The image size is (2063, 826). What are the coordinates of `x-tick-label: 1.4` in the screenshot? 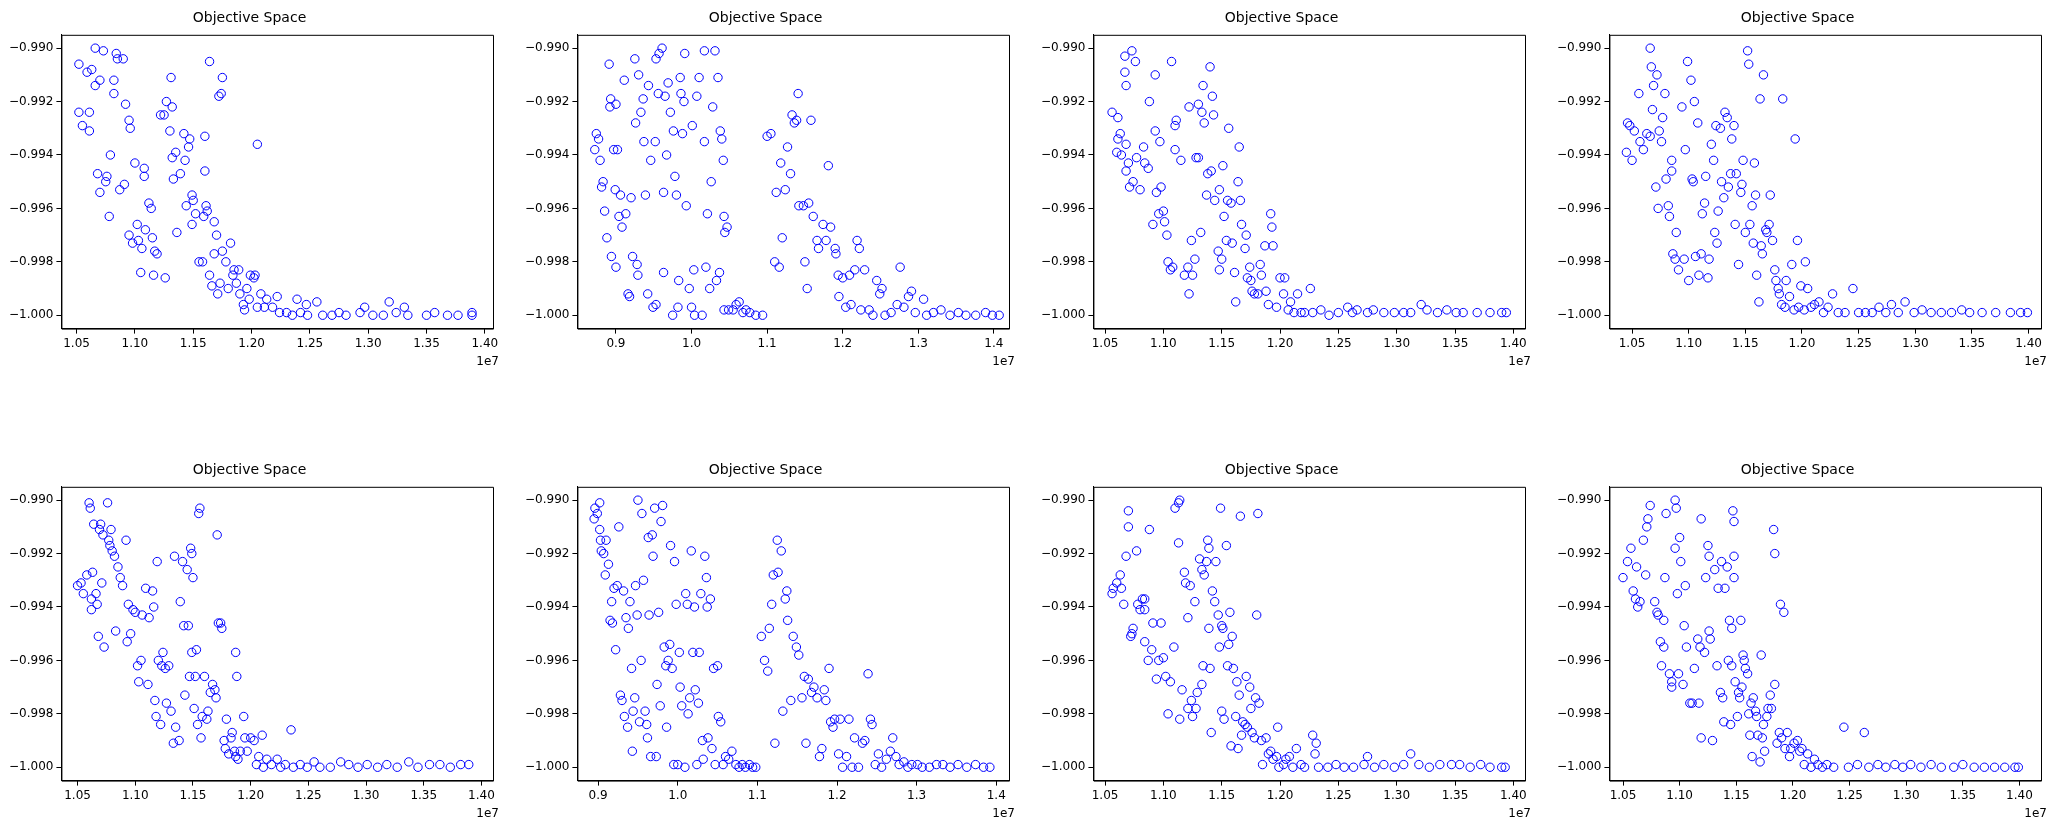 It's located at (994, 342).